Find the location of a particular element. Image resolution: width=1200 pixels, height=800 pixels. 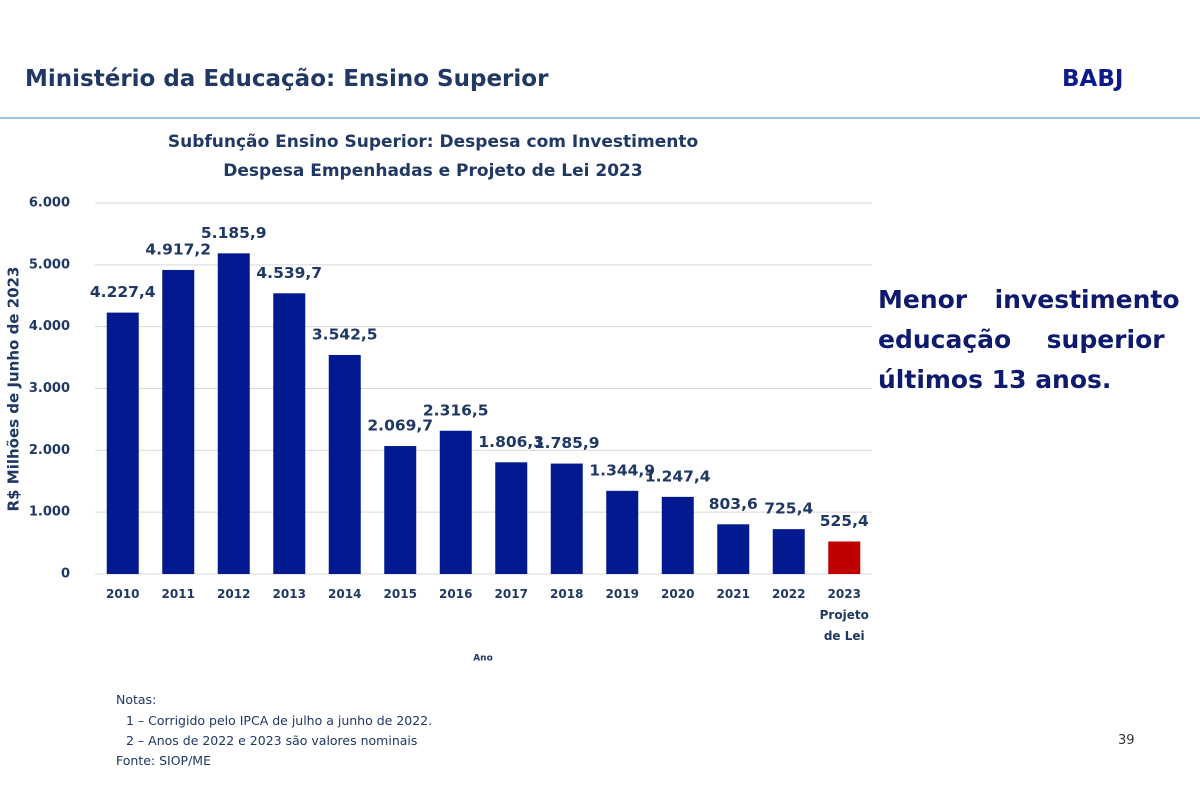

value-label: 2.069,7 is located at coordinates (400, 426).